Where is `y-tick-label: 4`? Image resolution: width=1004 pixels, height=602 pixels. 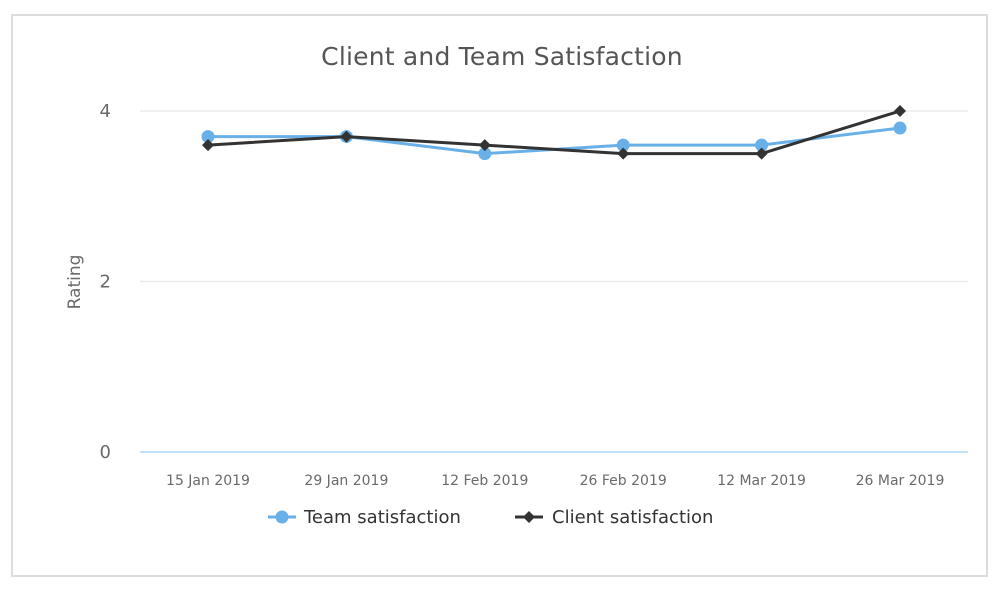
y-tick-label: 4 is located at coordinates (105, 111).